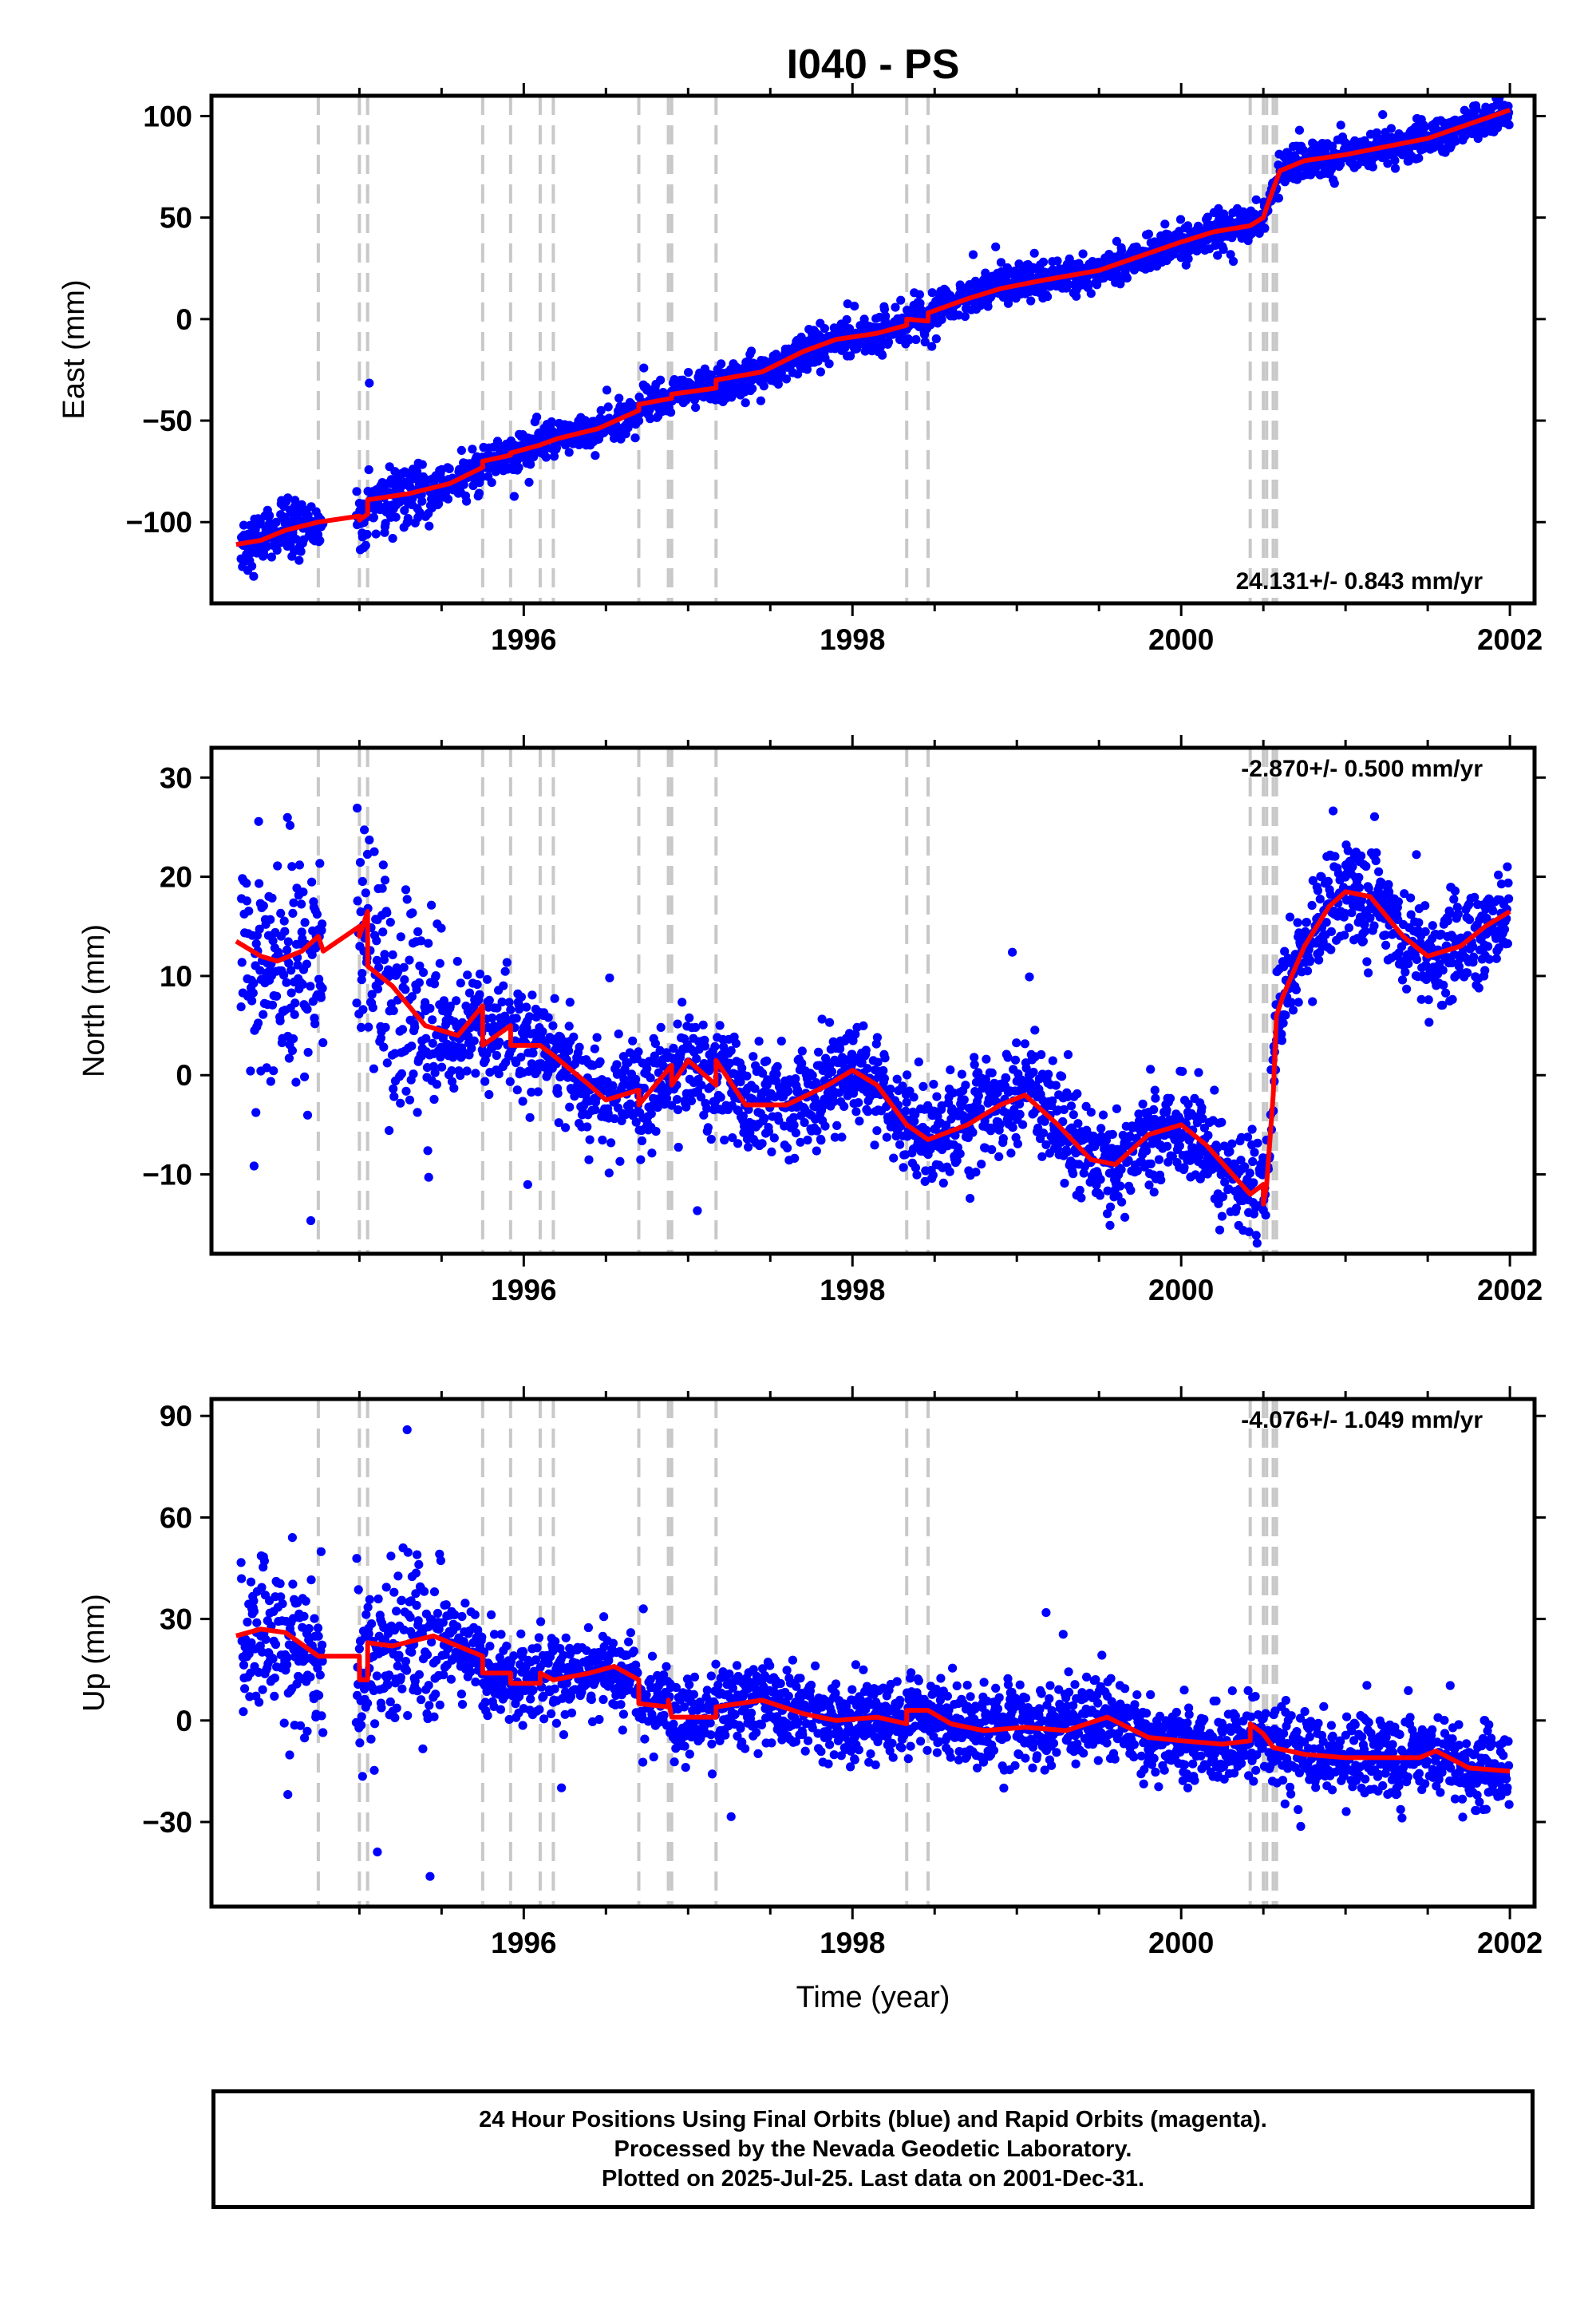 This screenshot has width=1596, height=2316. Describe the element at coordinates (853, 639) in the screenshot. I see `x-tick-label: 1998` at that location.